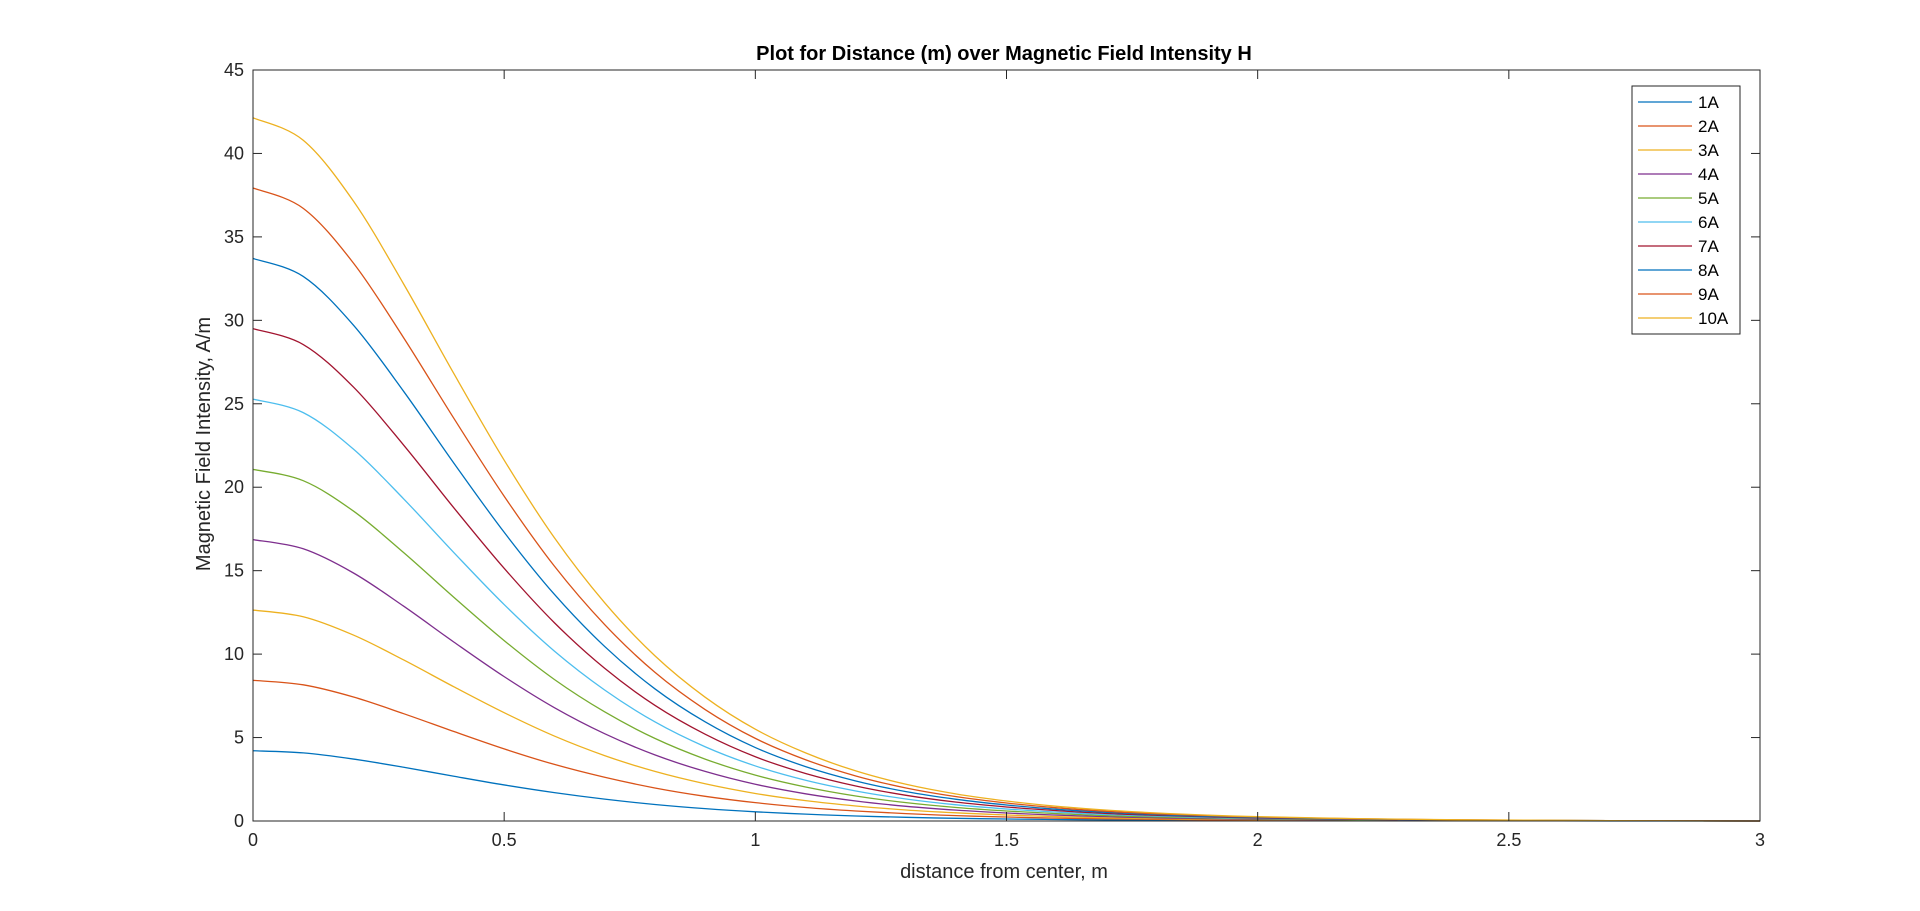 The width and height of the screenshot is (1920, 911). Describe the element at coordinates (234, 70) in the screenshot. I see `y-tick-label: 45` at that location.